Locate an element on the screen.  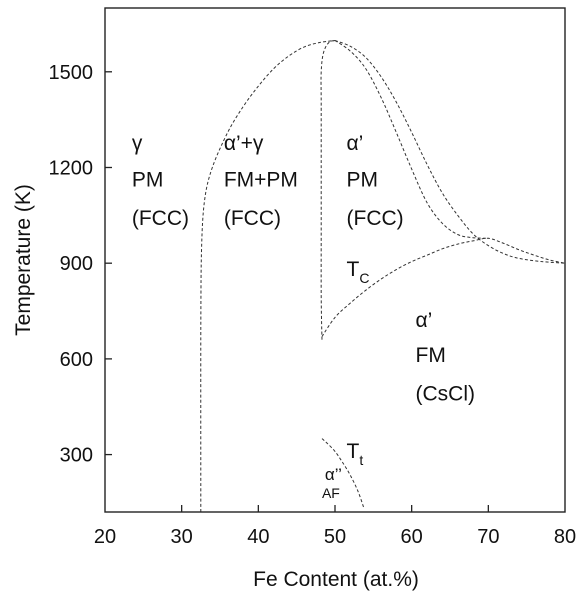
curie-temperature-line is located at coordinates (443, 287).